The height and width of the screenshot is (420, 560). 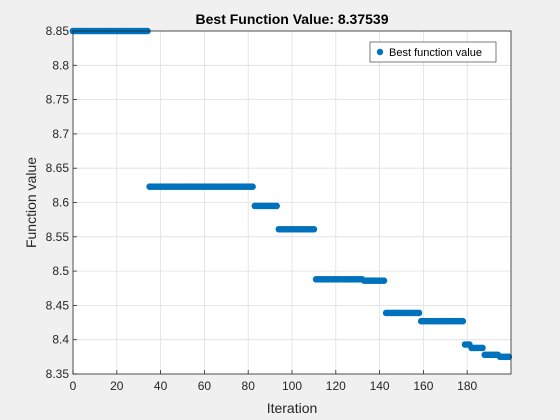 What do you see at coordinates (58, 305) in the screenshot?
I see `y-tick-label: 8.45` at bounding box center [58, 305].